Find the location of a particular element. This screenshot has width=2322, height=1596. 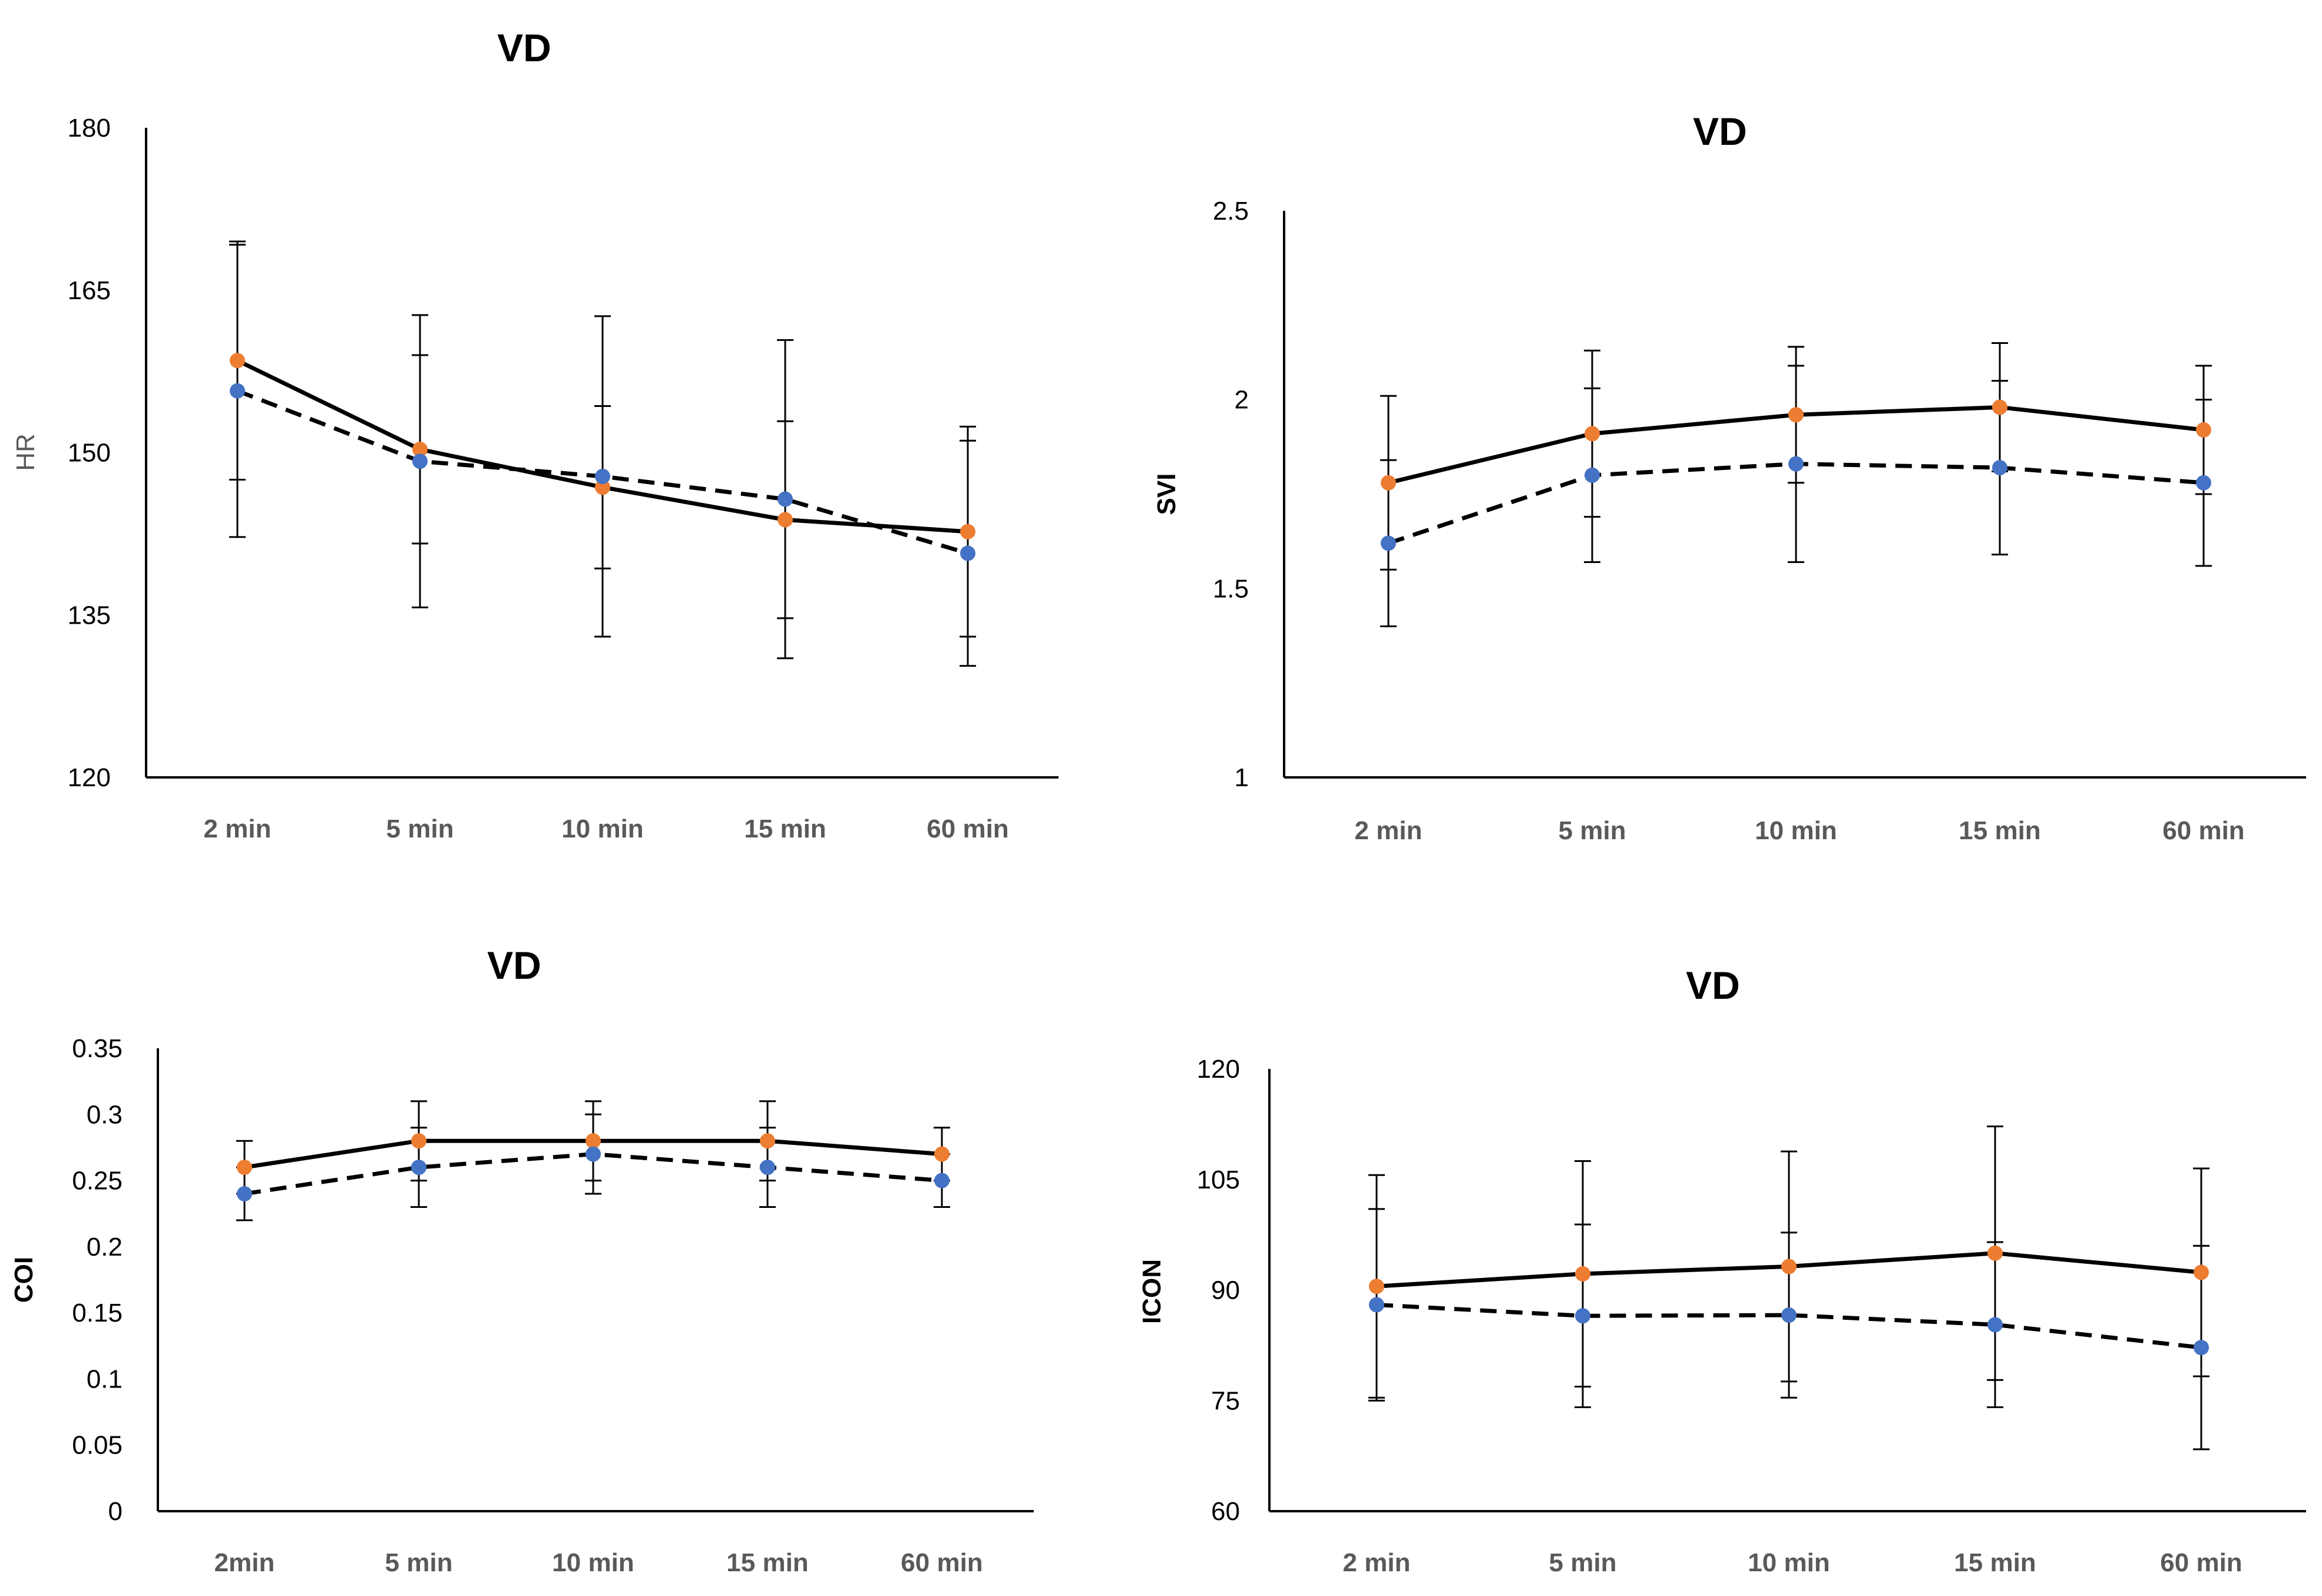

y-tick-label: 60 is located at coordinates (1225, 1512).